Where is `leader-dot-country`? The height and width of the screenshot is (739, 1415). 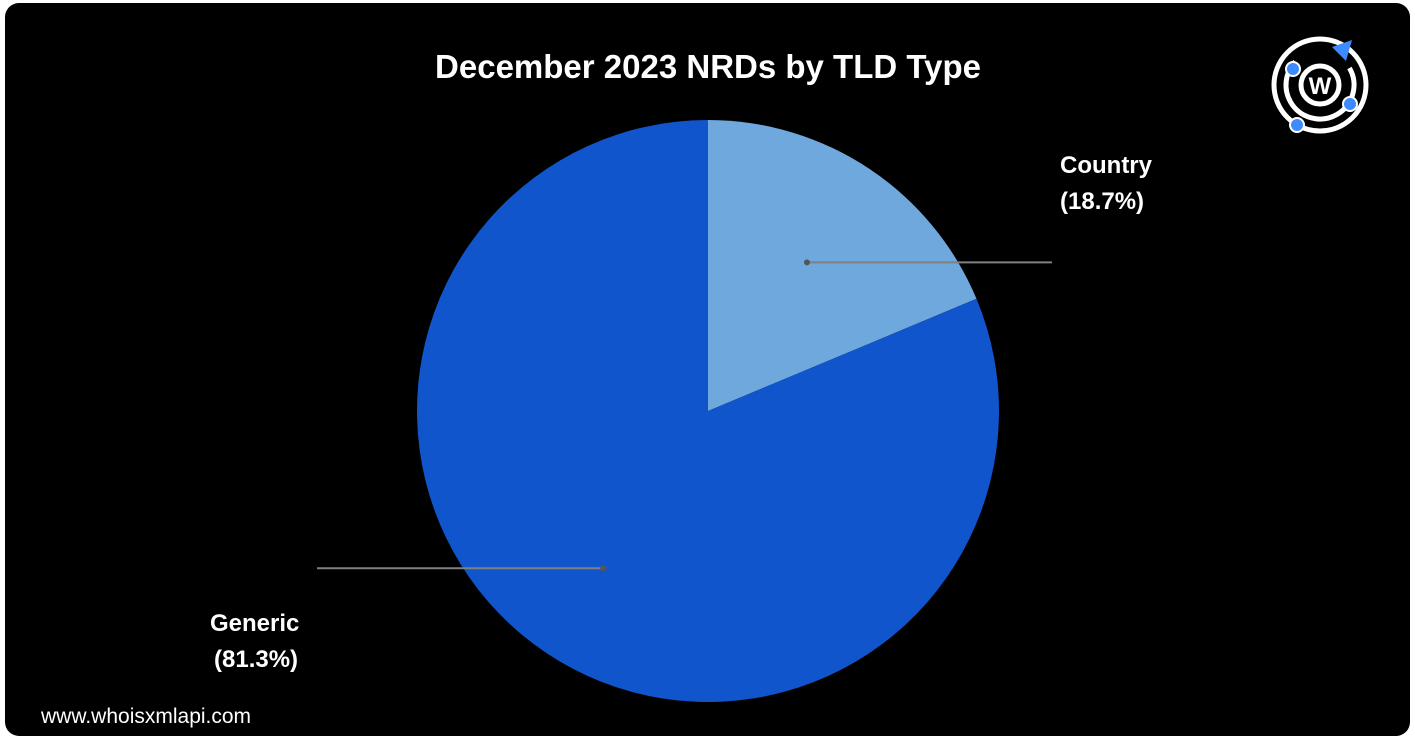 leader-dot-country is located at coordinates (806, 262).